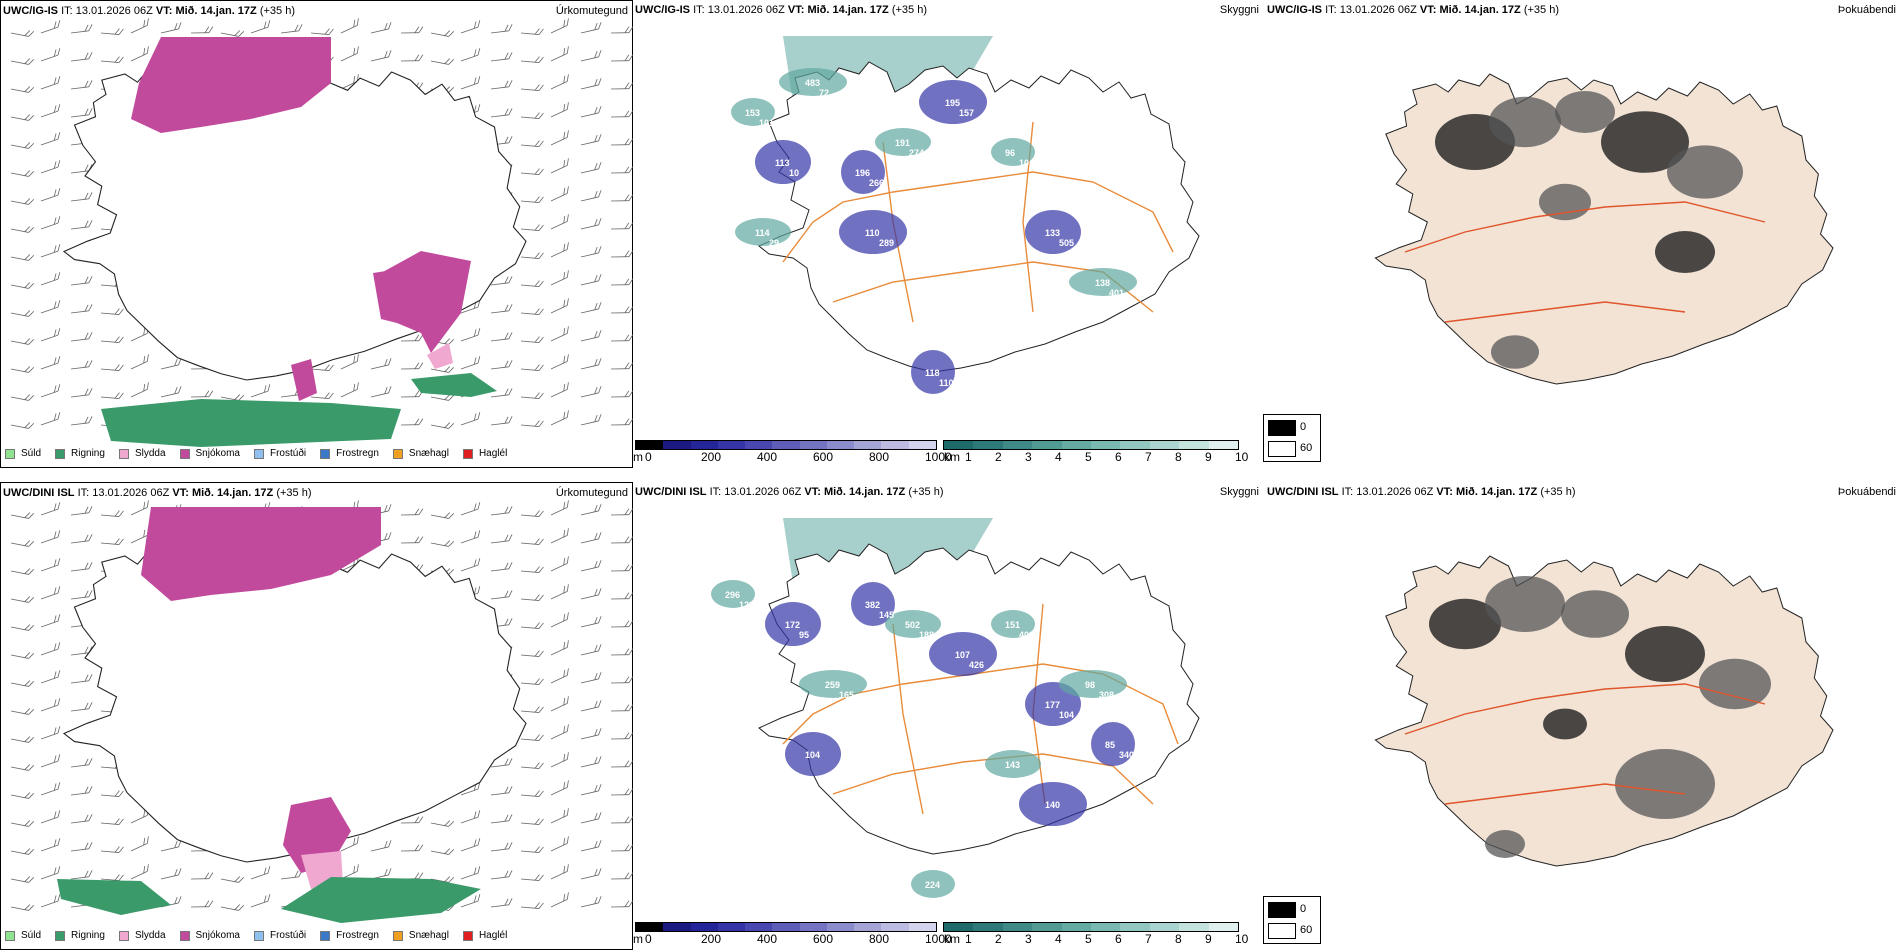 The image size is (1900, 950). I want to click on colorbar-tick: 7, so click(1148, 457).